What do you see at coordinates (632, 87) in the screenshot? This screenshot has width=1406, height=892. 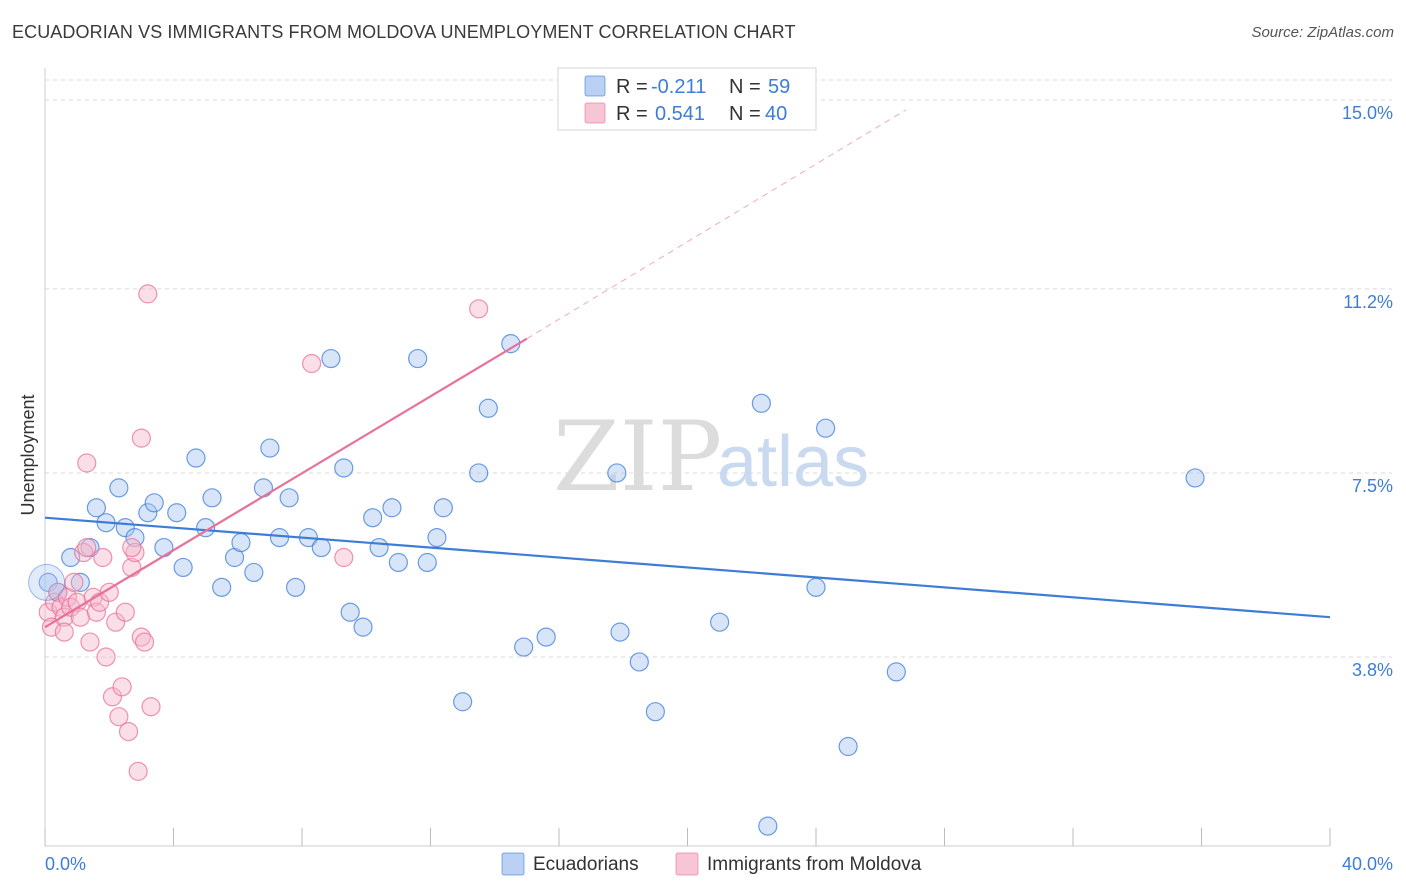 I see `legend-r-label-ecuadorians: R =` at bounding box center [632, 87].